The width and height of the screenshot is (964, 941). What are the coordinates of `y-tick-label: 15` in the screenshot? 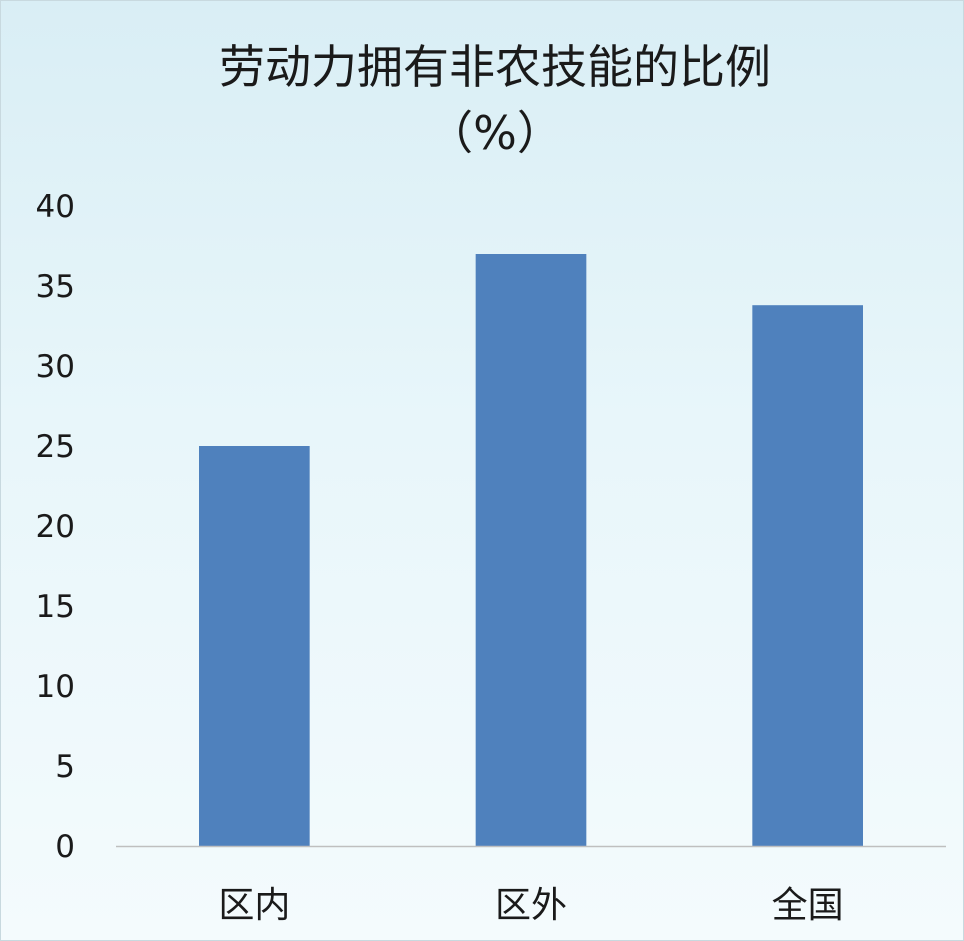 It's located at (55, 607).